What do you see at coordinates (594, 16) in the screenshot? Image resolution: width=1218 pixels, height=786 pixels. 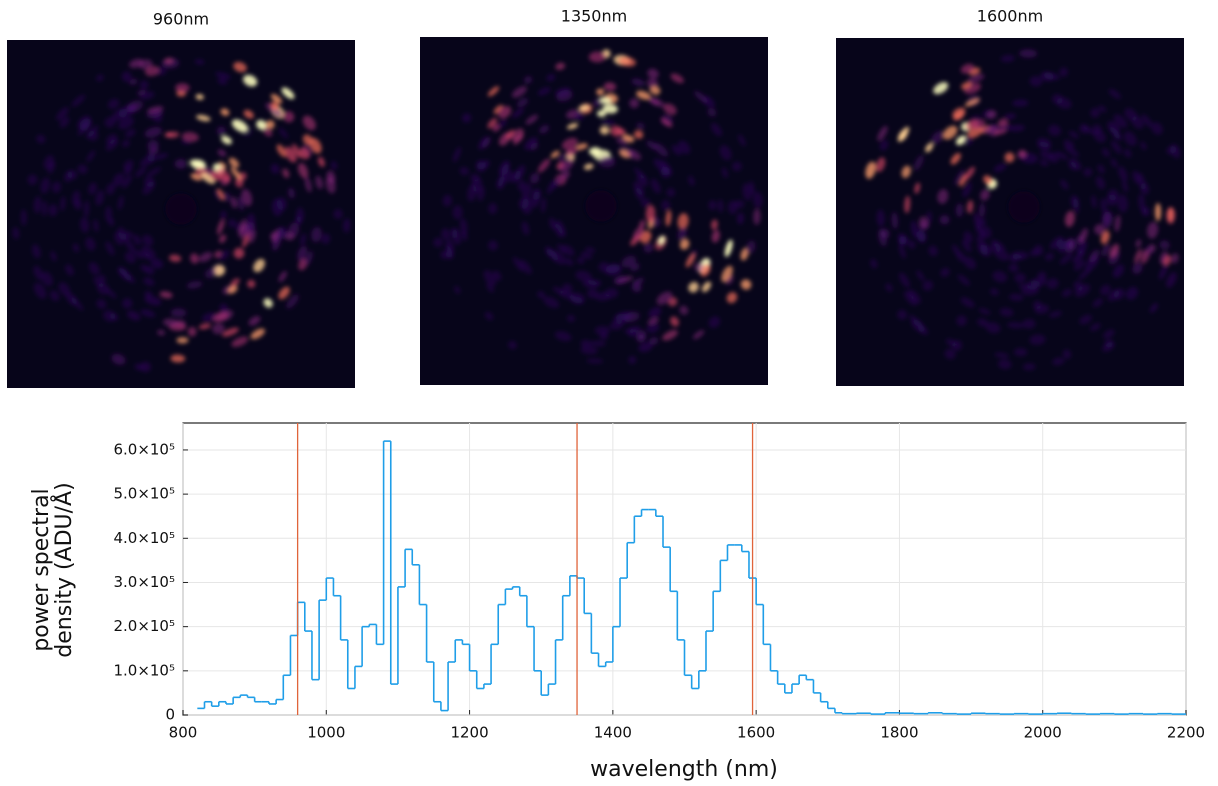 I see `image-title: 1350nm` at bounding box center [594, 16].